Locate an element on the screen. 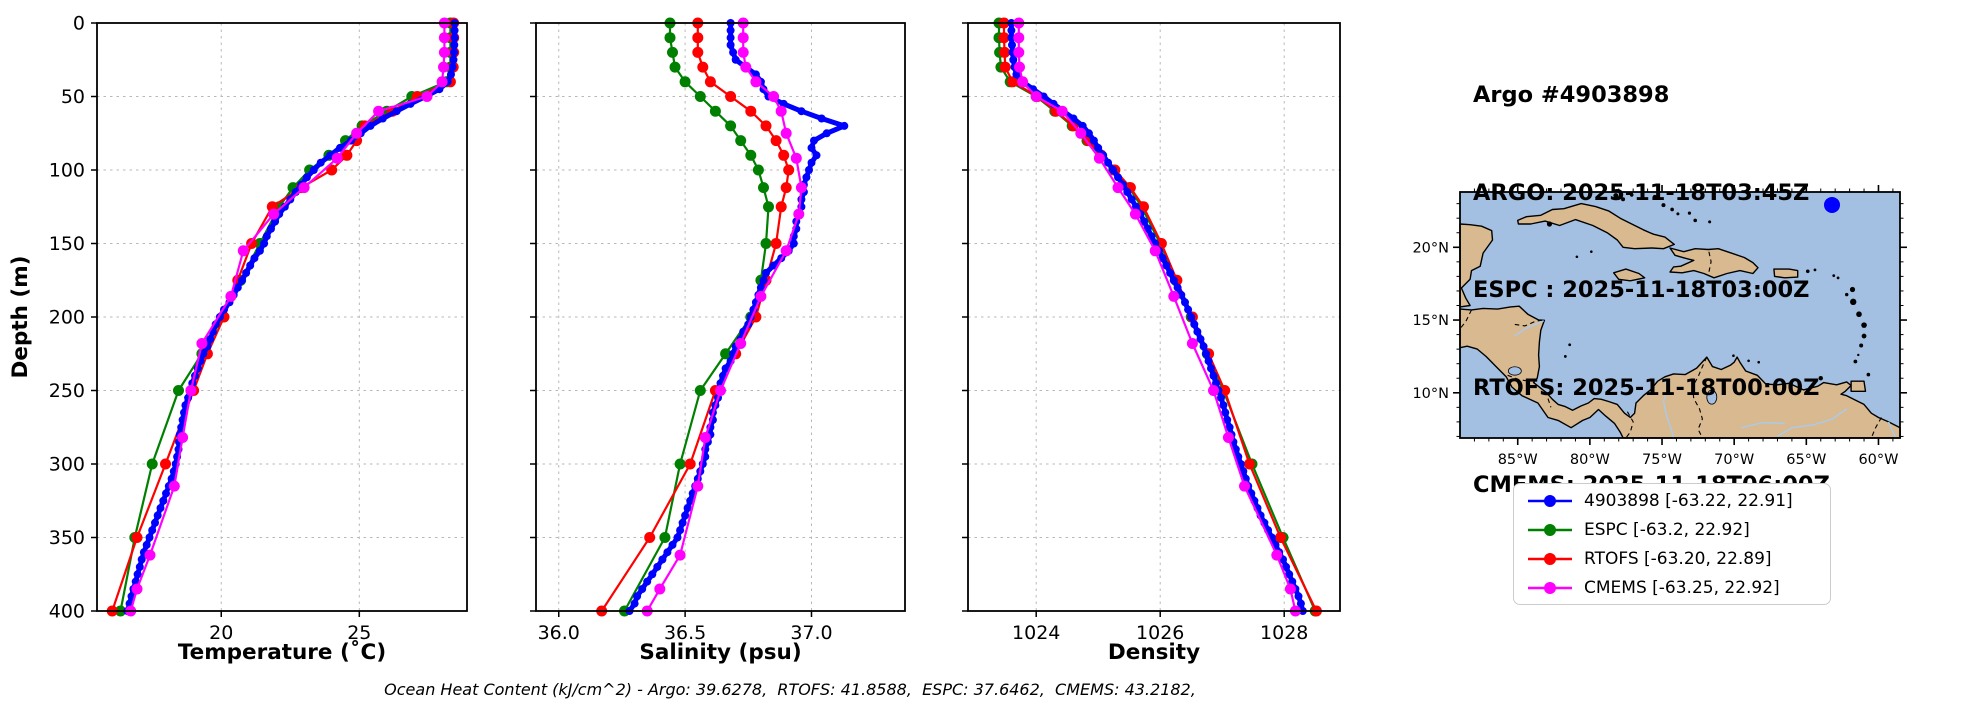  map-graphic is located at coordinates (1680, 315).